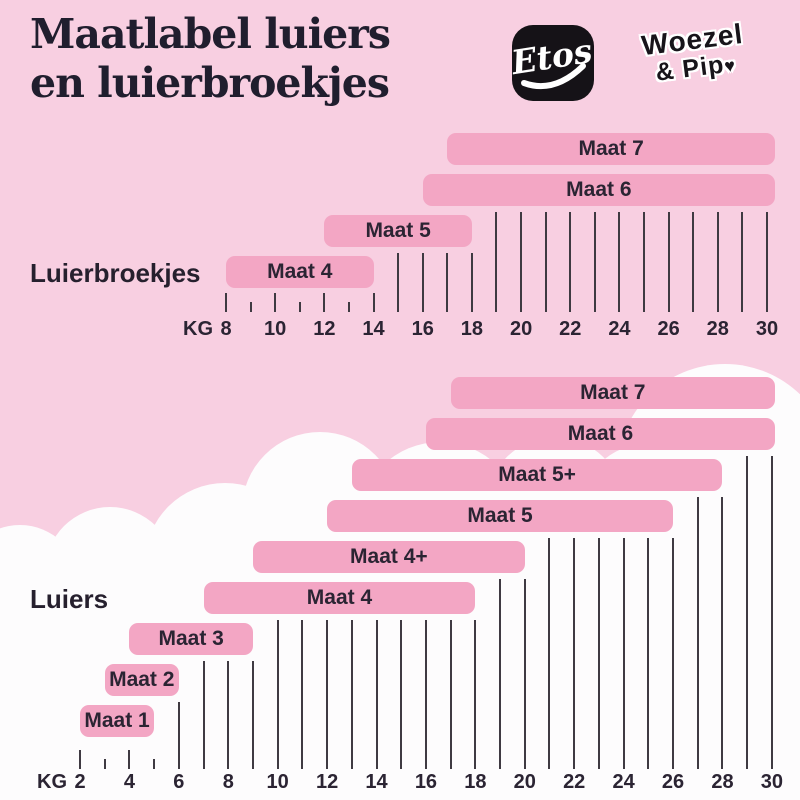  I want to click on size-bar-label: Maat 4+, so click(389, 556).